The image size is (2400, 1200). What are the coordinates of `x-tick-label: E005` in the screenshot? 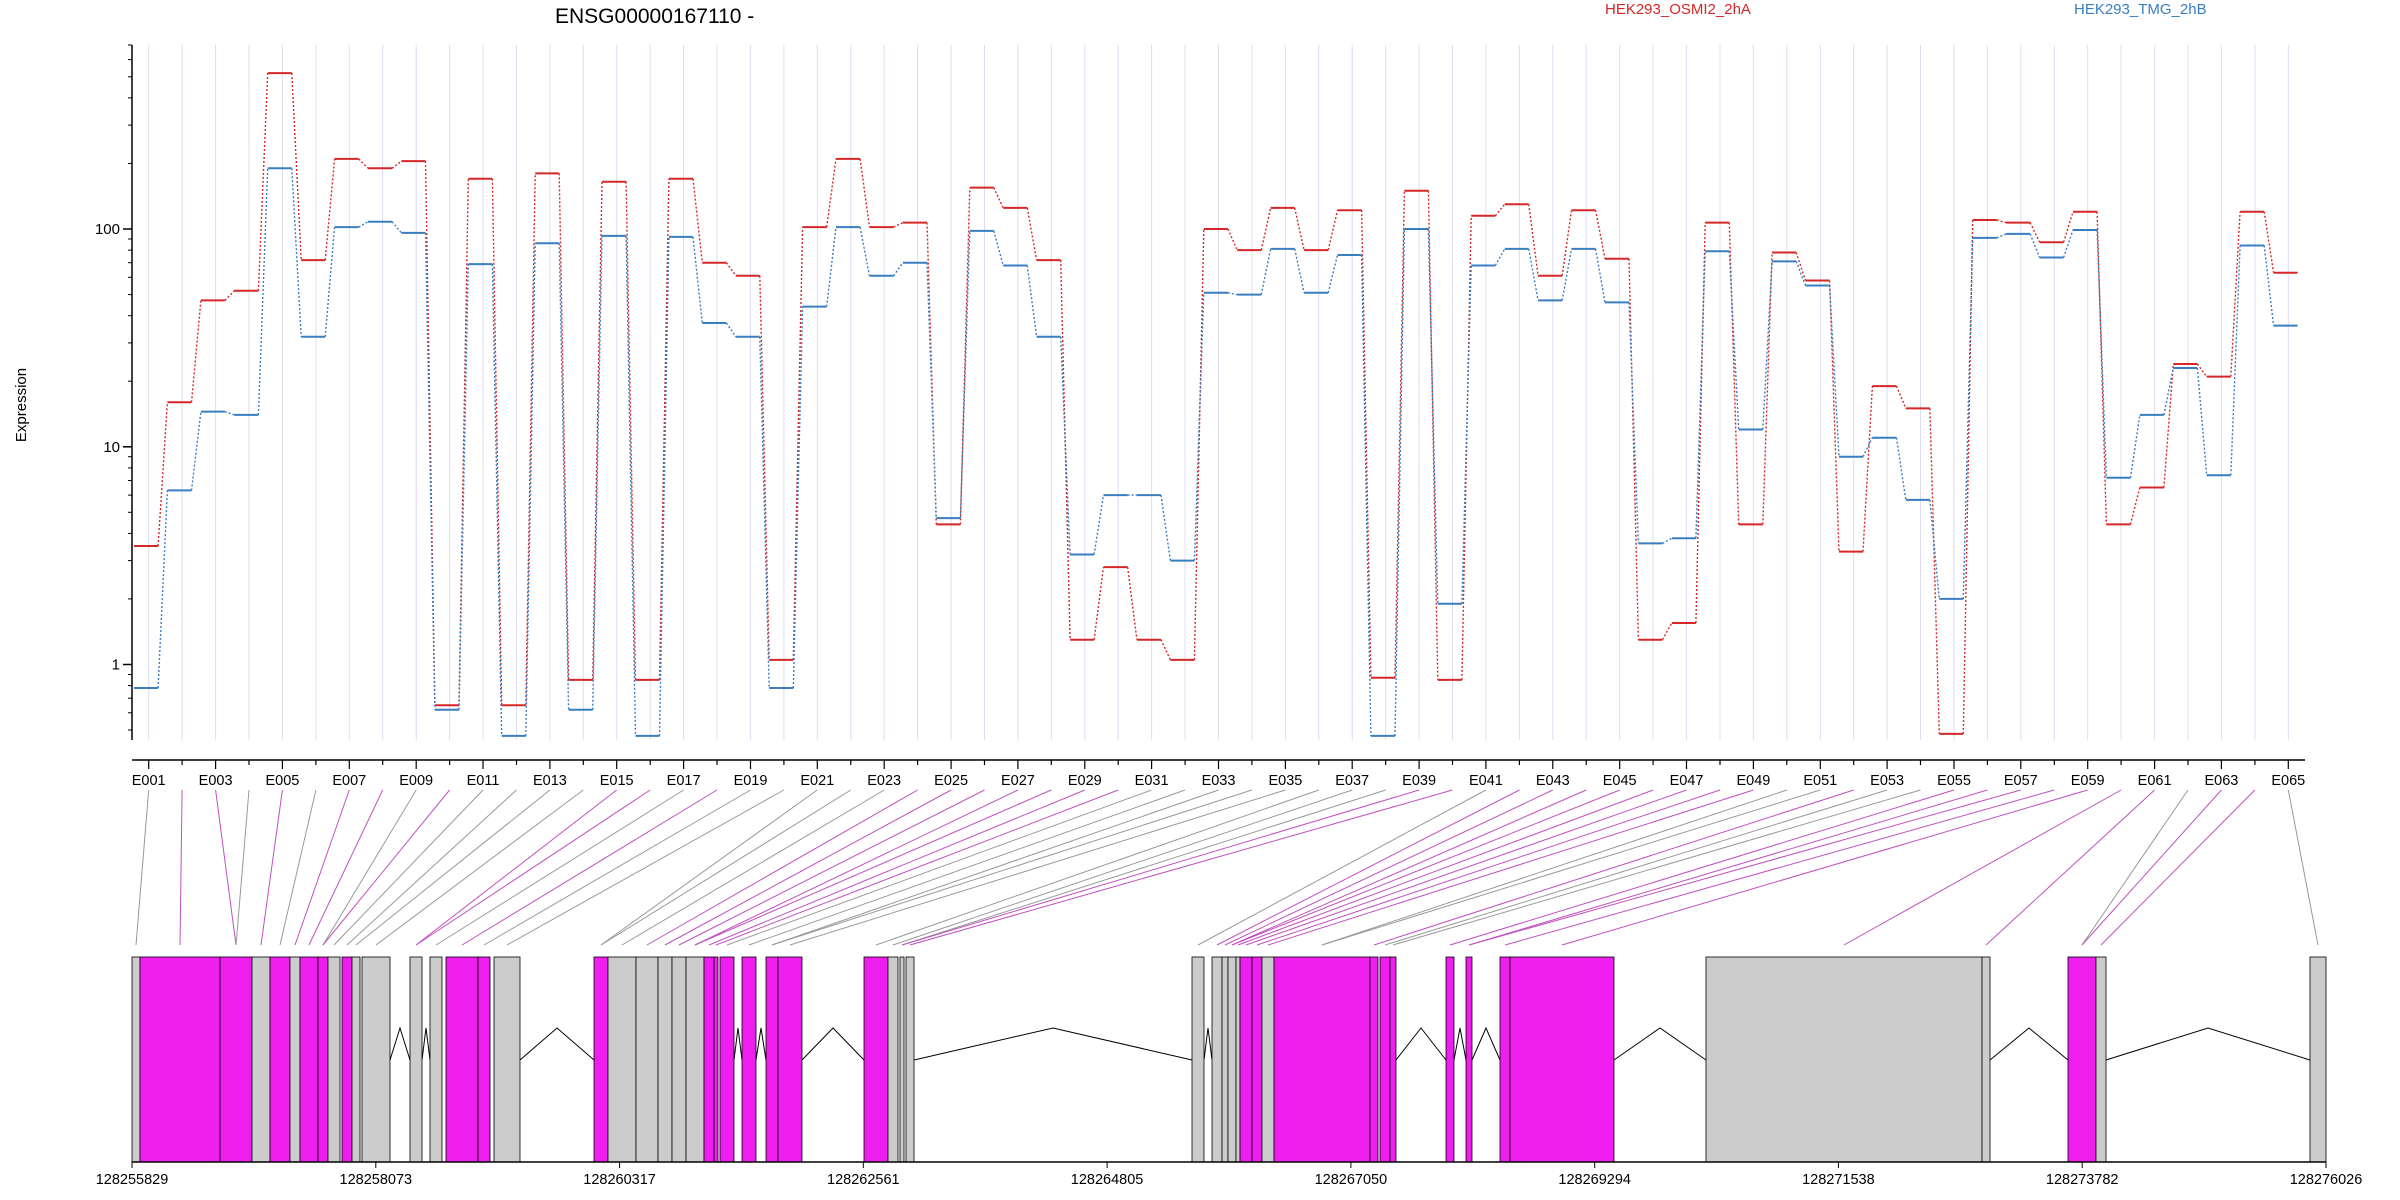 It's located at (282, 781).